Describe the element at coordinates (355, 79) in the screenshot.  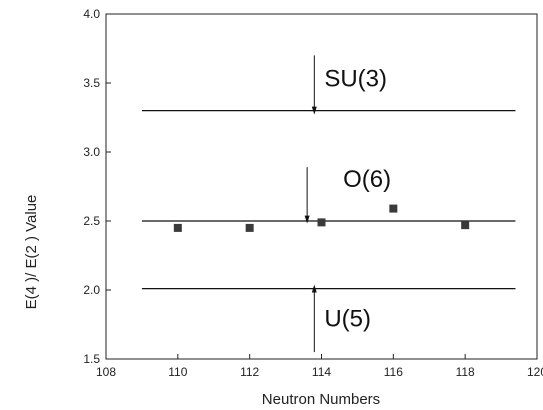
I see `limit-label: SU(3)` at that location.